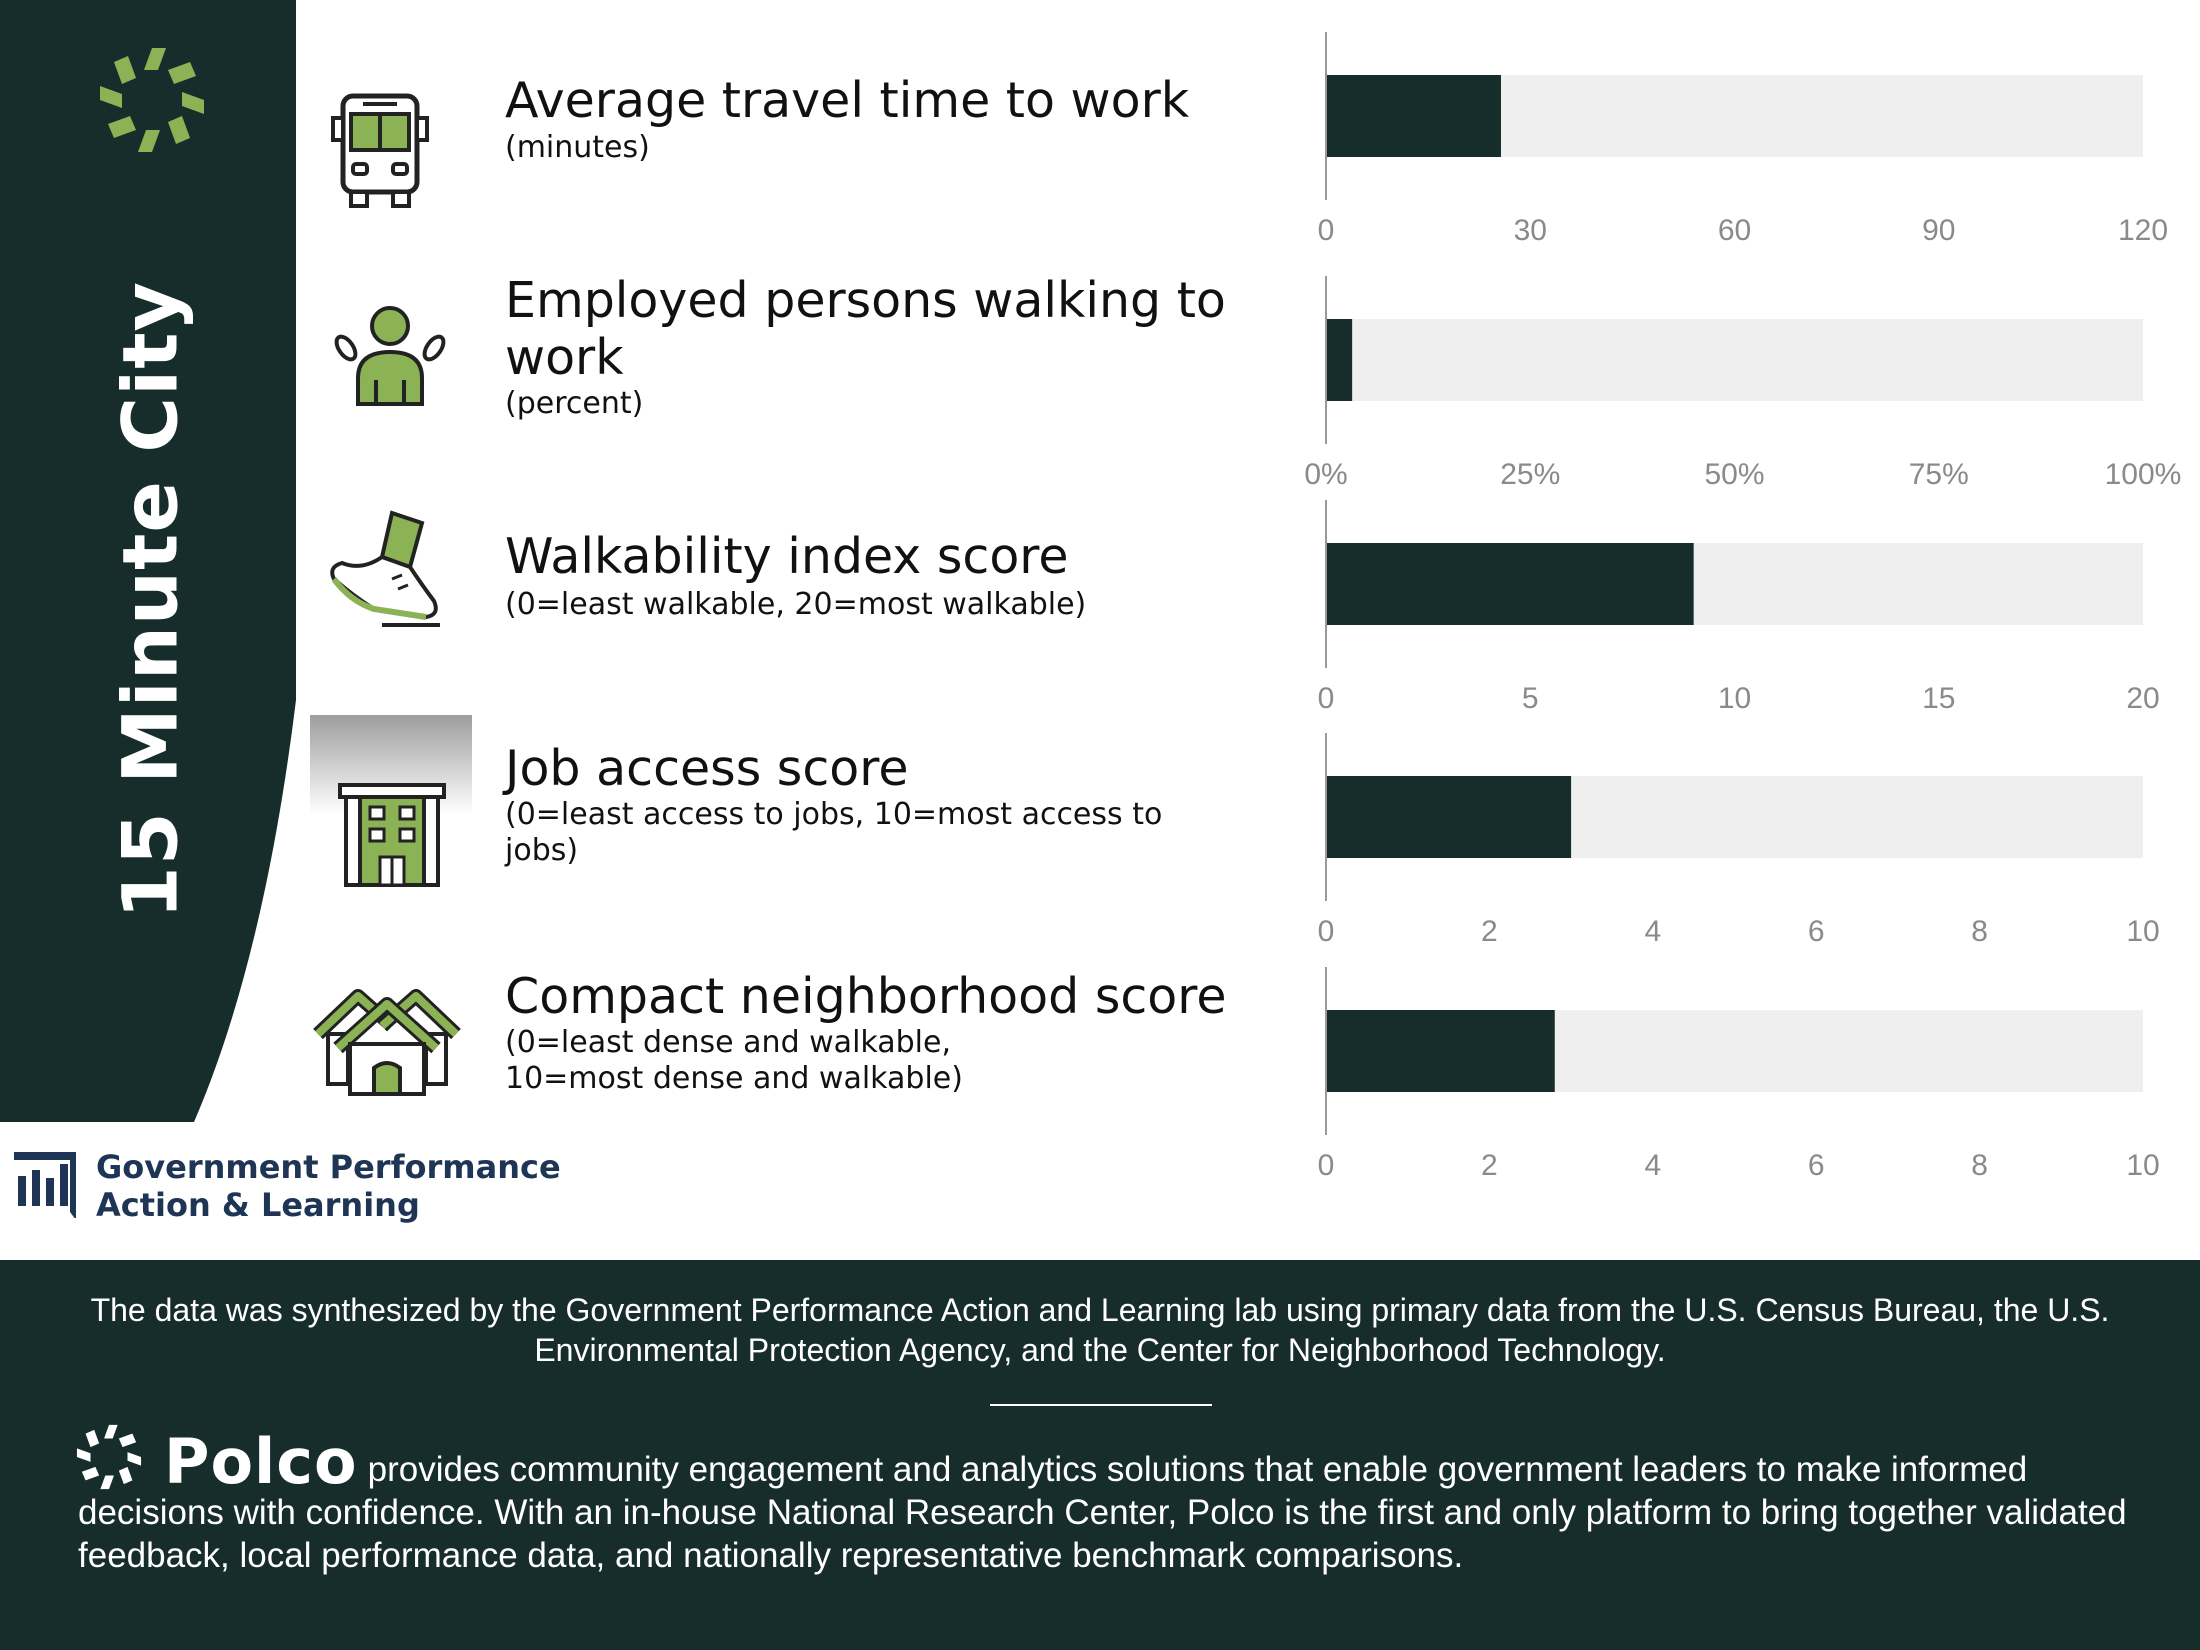  I want to click on footer-divider, so click(1101, 1405).